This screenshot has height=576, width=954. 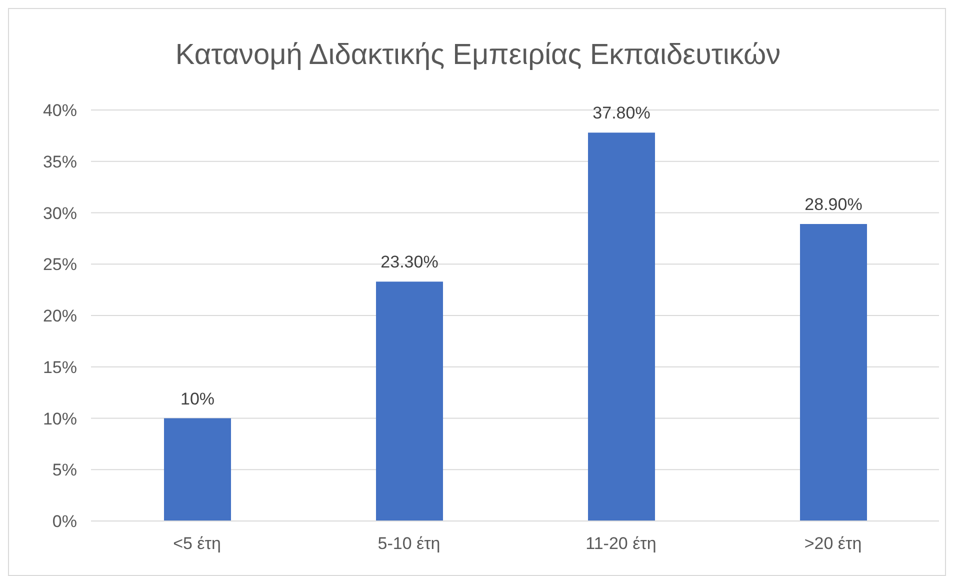 What do you see at coordinates (64, 522) in the screenshot?
I see `y-tick-label: 0%` at bounding box center [64, 522].